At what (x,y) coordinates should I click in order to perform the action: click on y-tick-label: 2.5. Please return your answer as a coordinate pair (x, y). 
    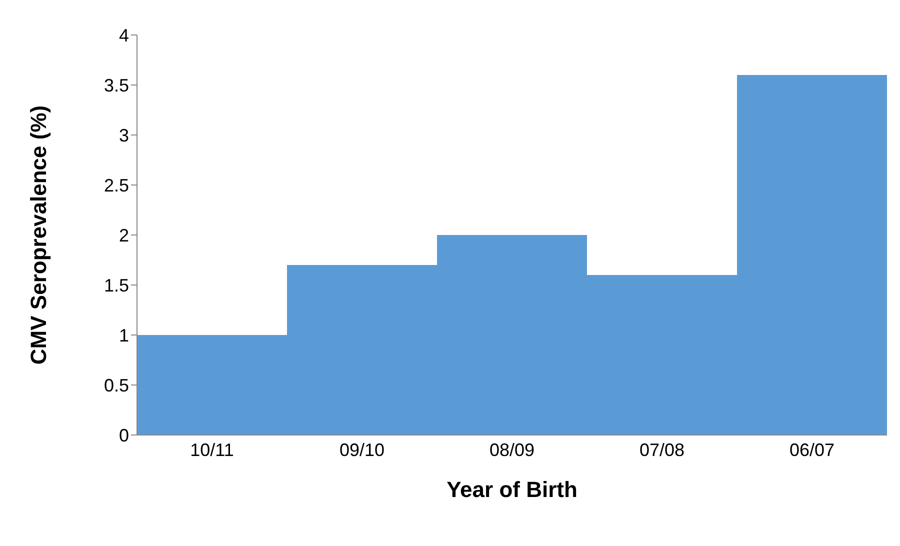
    Looking at the image, I should click on (116, 185).